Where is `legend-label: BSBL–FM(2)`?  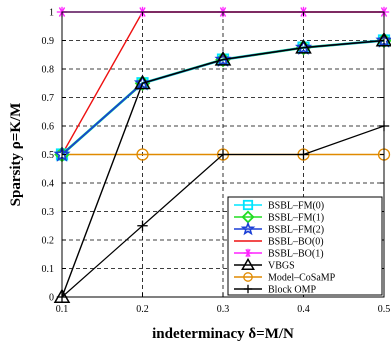
legend-label: BSBL–FM(2) is located at coordinates (296, 230).